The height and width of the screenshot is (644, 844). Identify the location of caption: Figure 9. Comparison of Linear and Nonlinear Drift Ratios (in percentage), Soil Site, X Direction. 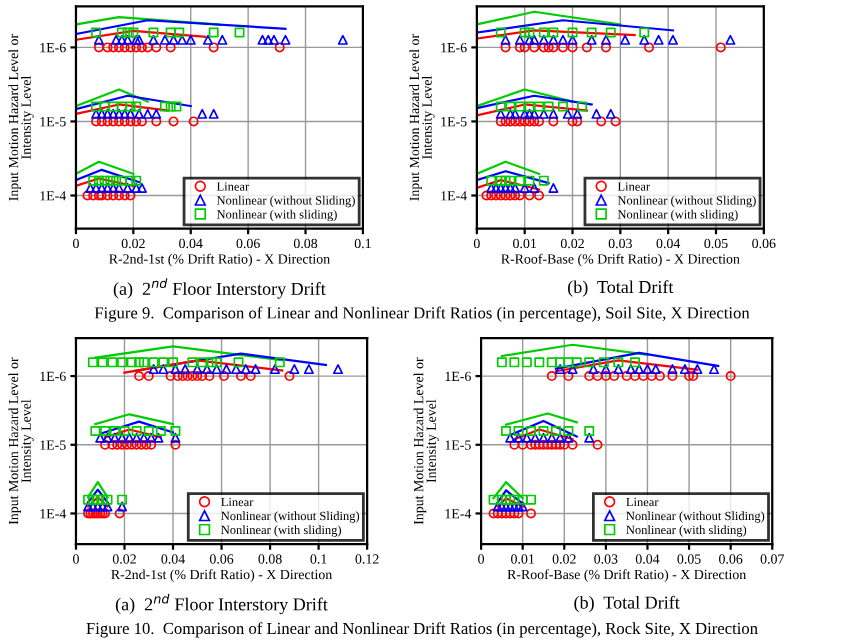
(422, 314).